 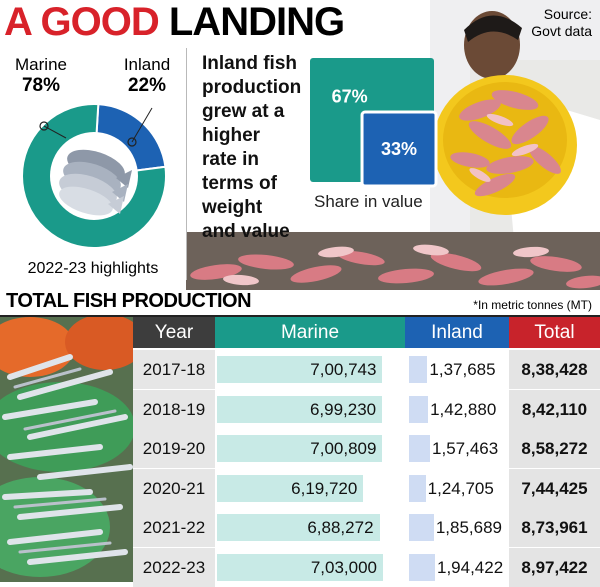 I want to click on column-header-year: Year, so click(x=174, y=332).